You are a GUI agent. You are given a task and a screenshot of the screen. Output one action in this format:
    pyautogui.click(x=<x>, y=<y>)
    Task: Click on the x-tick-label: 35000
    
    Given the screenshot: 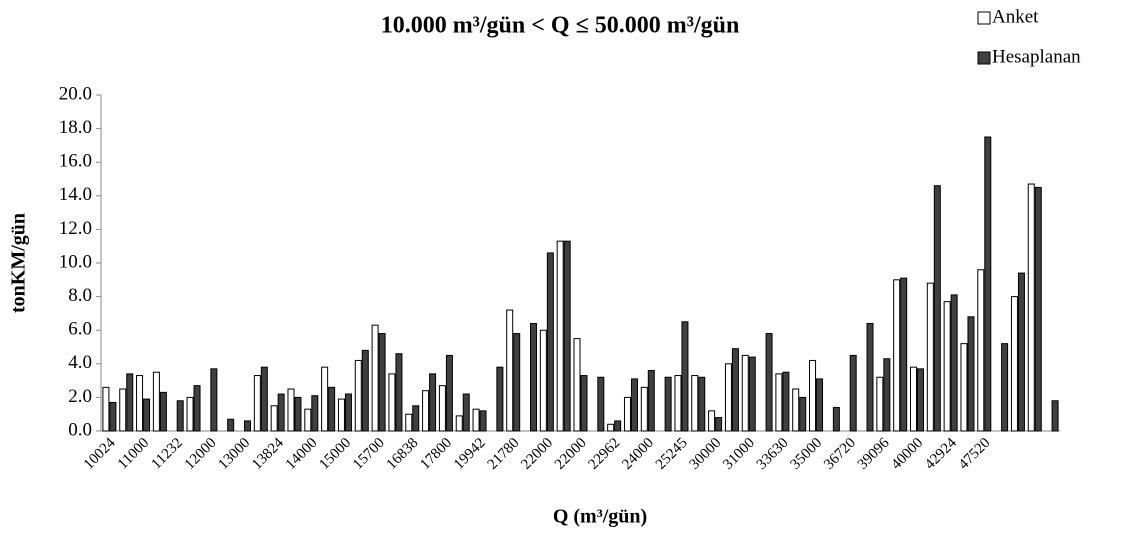 What is the action you would take?
    pyautogui.click(x=806, y=454)
    